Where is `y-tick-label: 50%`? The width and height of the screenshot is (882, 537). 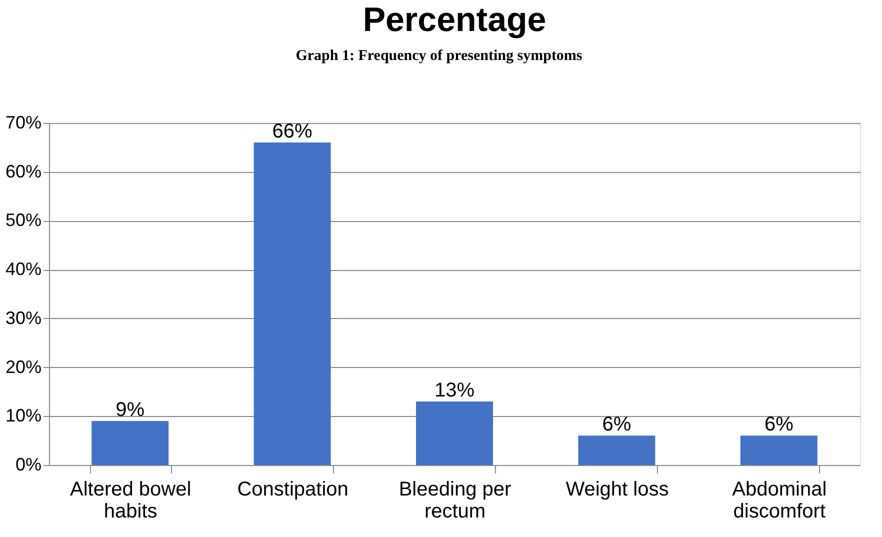
y-tick-label: 50% is located at coordinates (23, 220).